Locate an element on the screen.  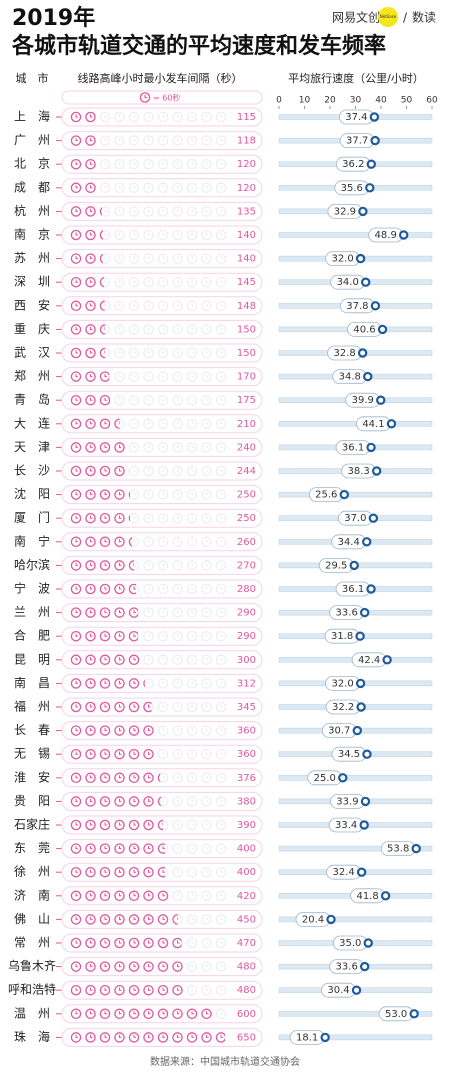
interval-value: 480 is located at coordinates (246, 967).